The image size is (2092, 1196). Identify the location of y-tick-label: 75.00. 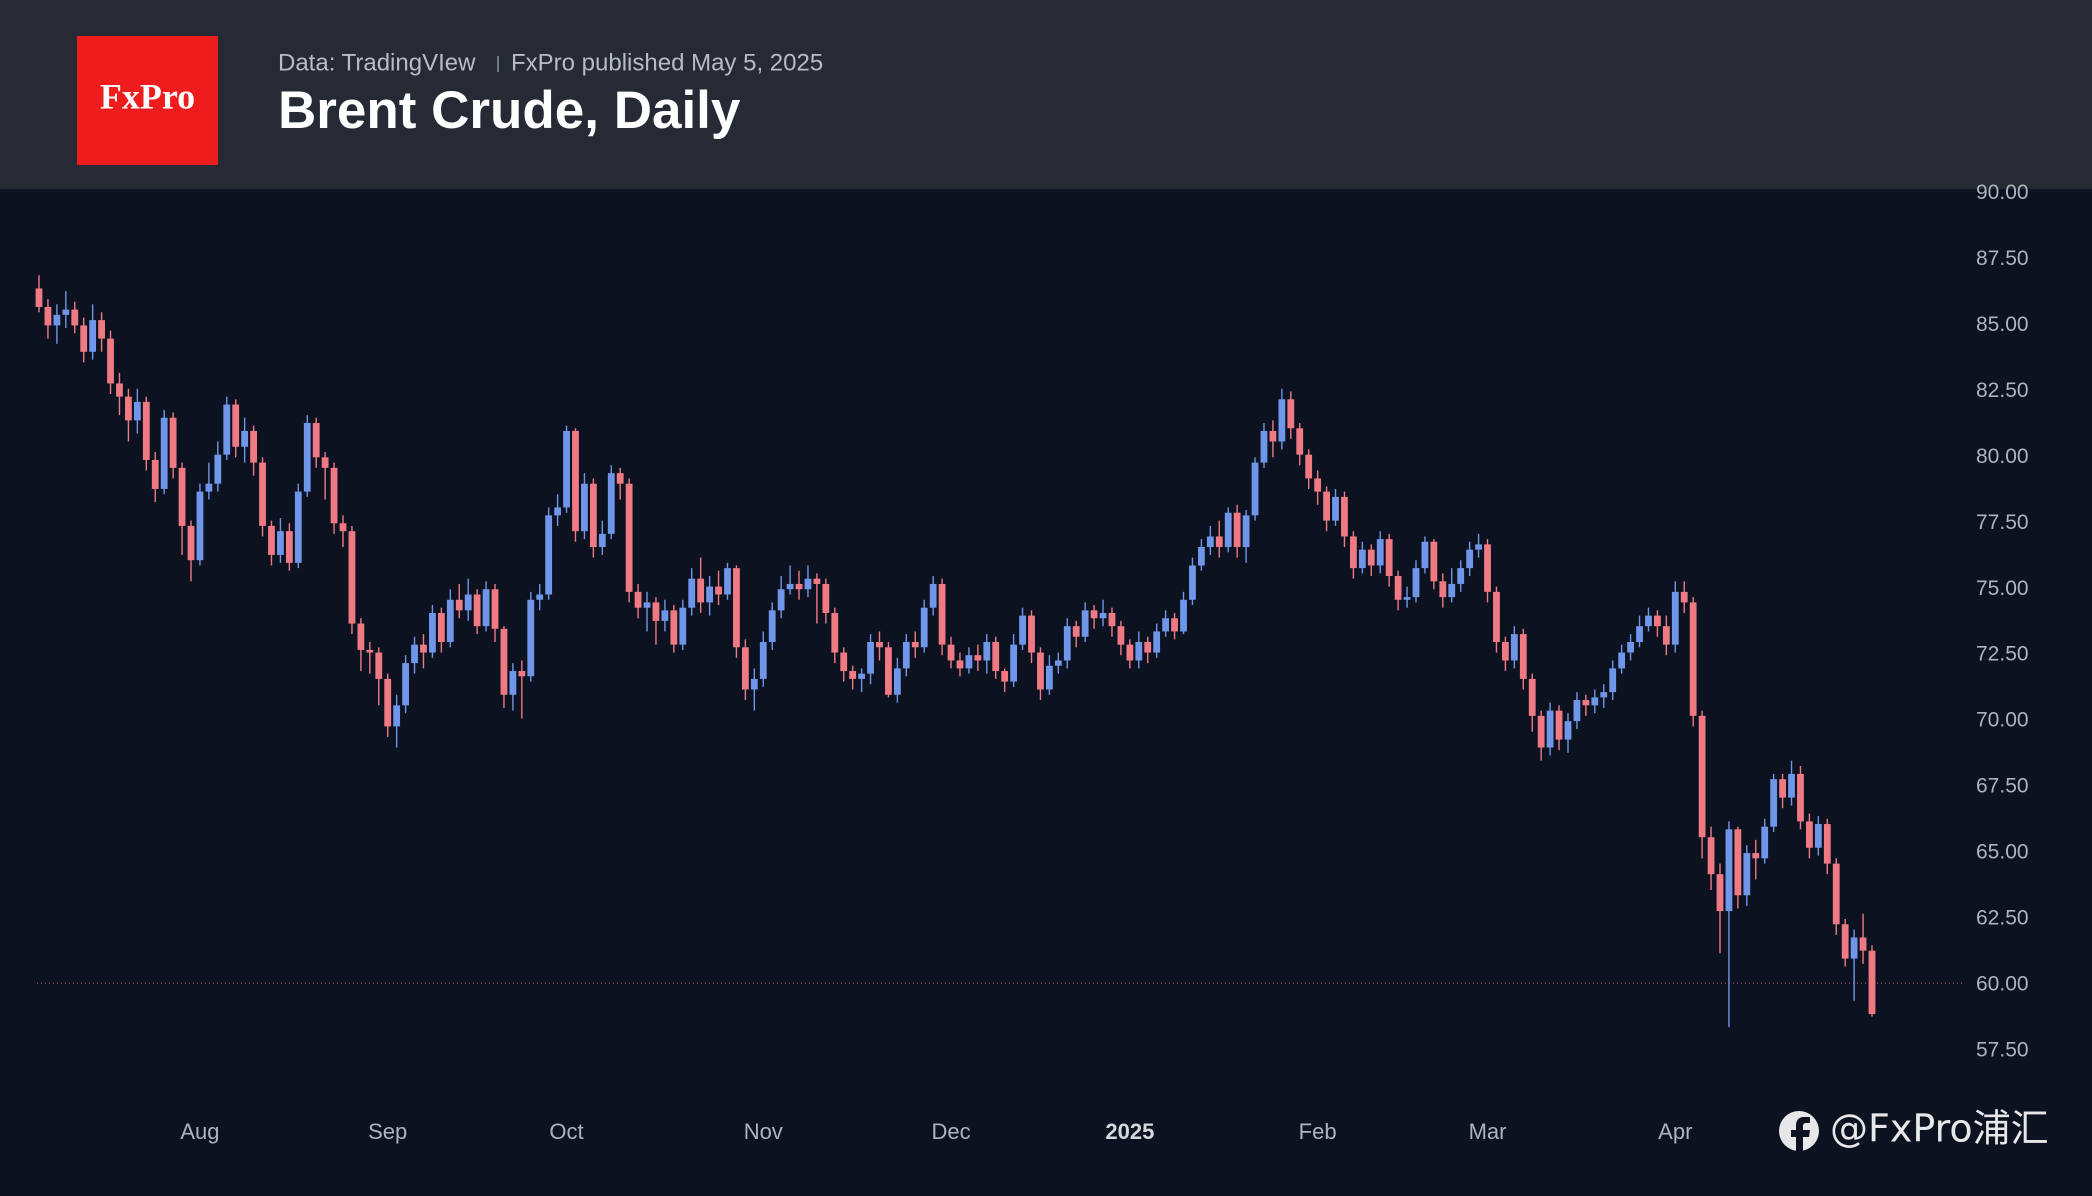
(2002, 588).